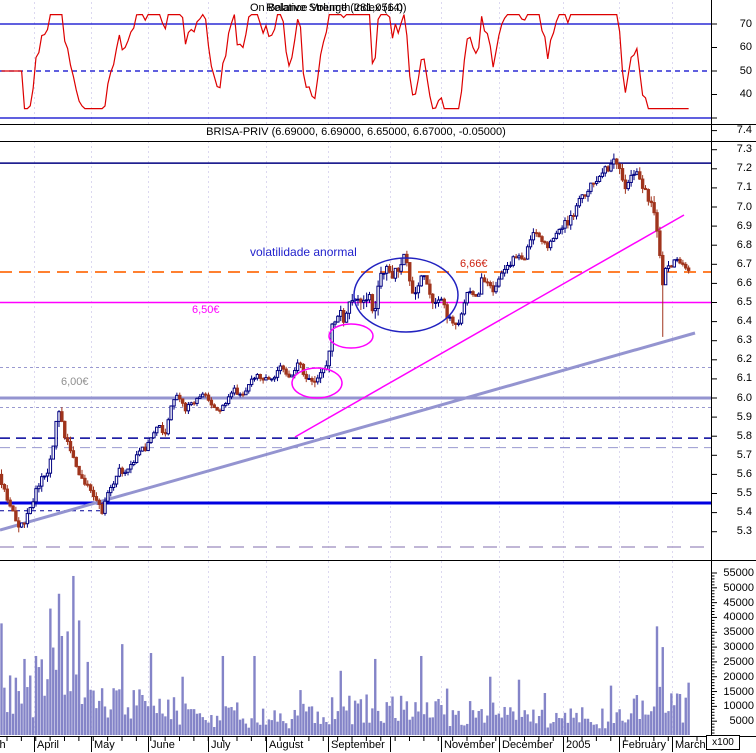 The image size is (756, 753). I want to click on ellipse-annotations, so click(375, 328).